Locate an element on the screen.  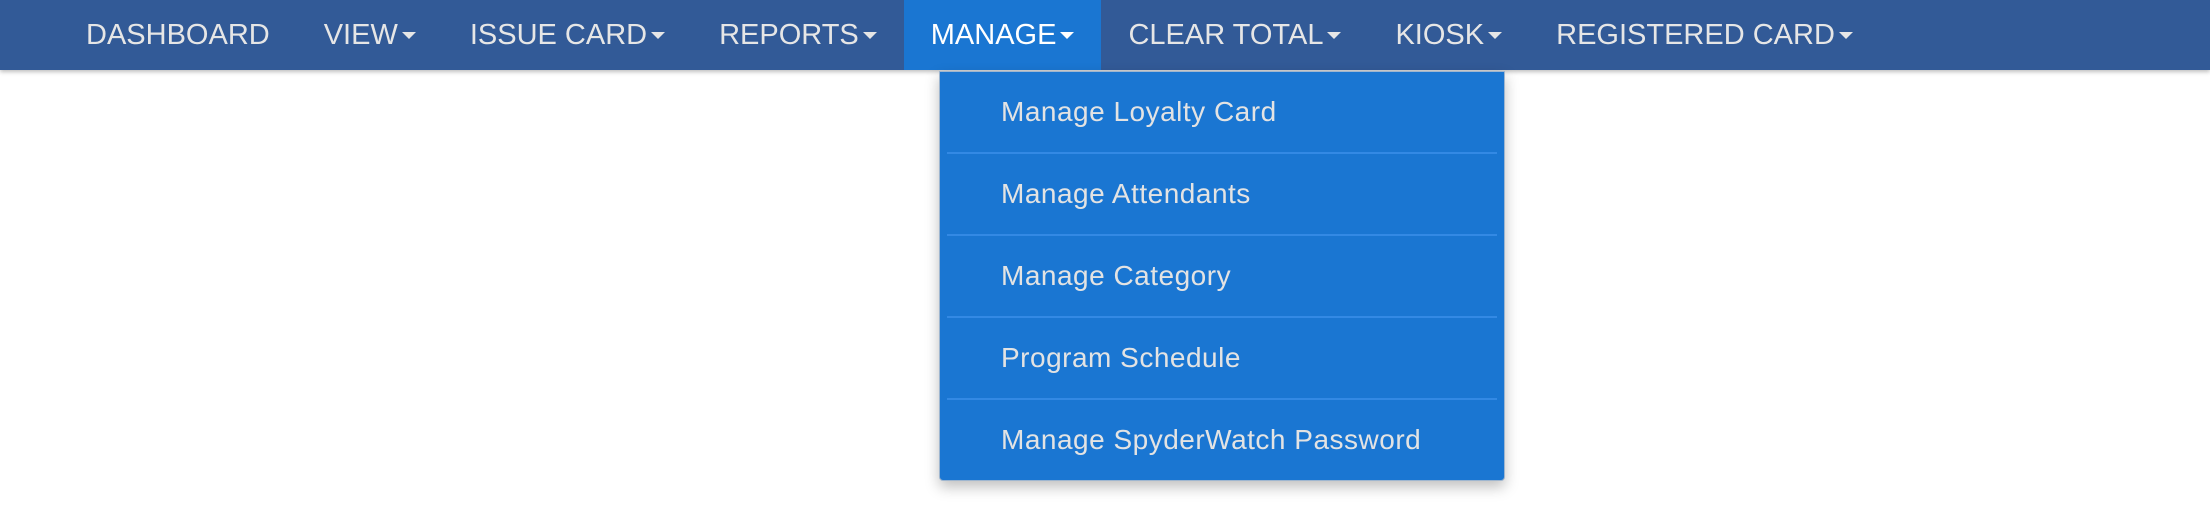
menu-item-manage-attendants: Manage Attendants is located at coordinates (1222, 195).